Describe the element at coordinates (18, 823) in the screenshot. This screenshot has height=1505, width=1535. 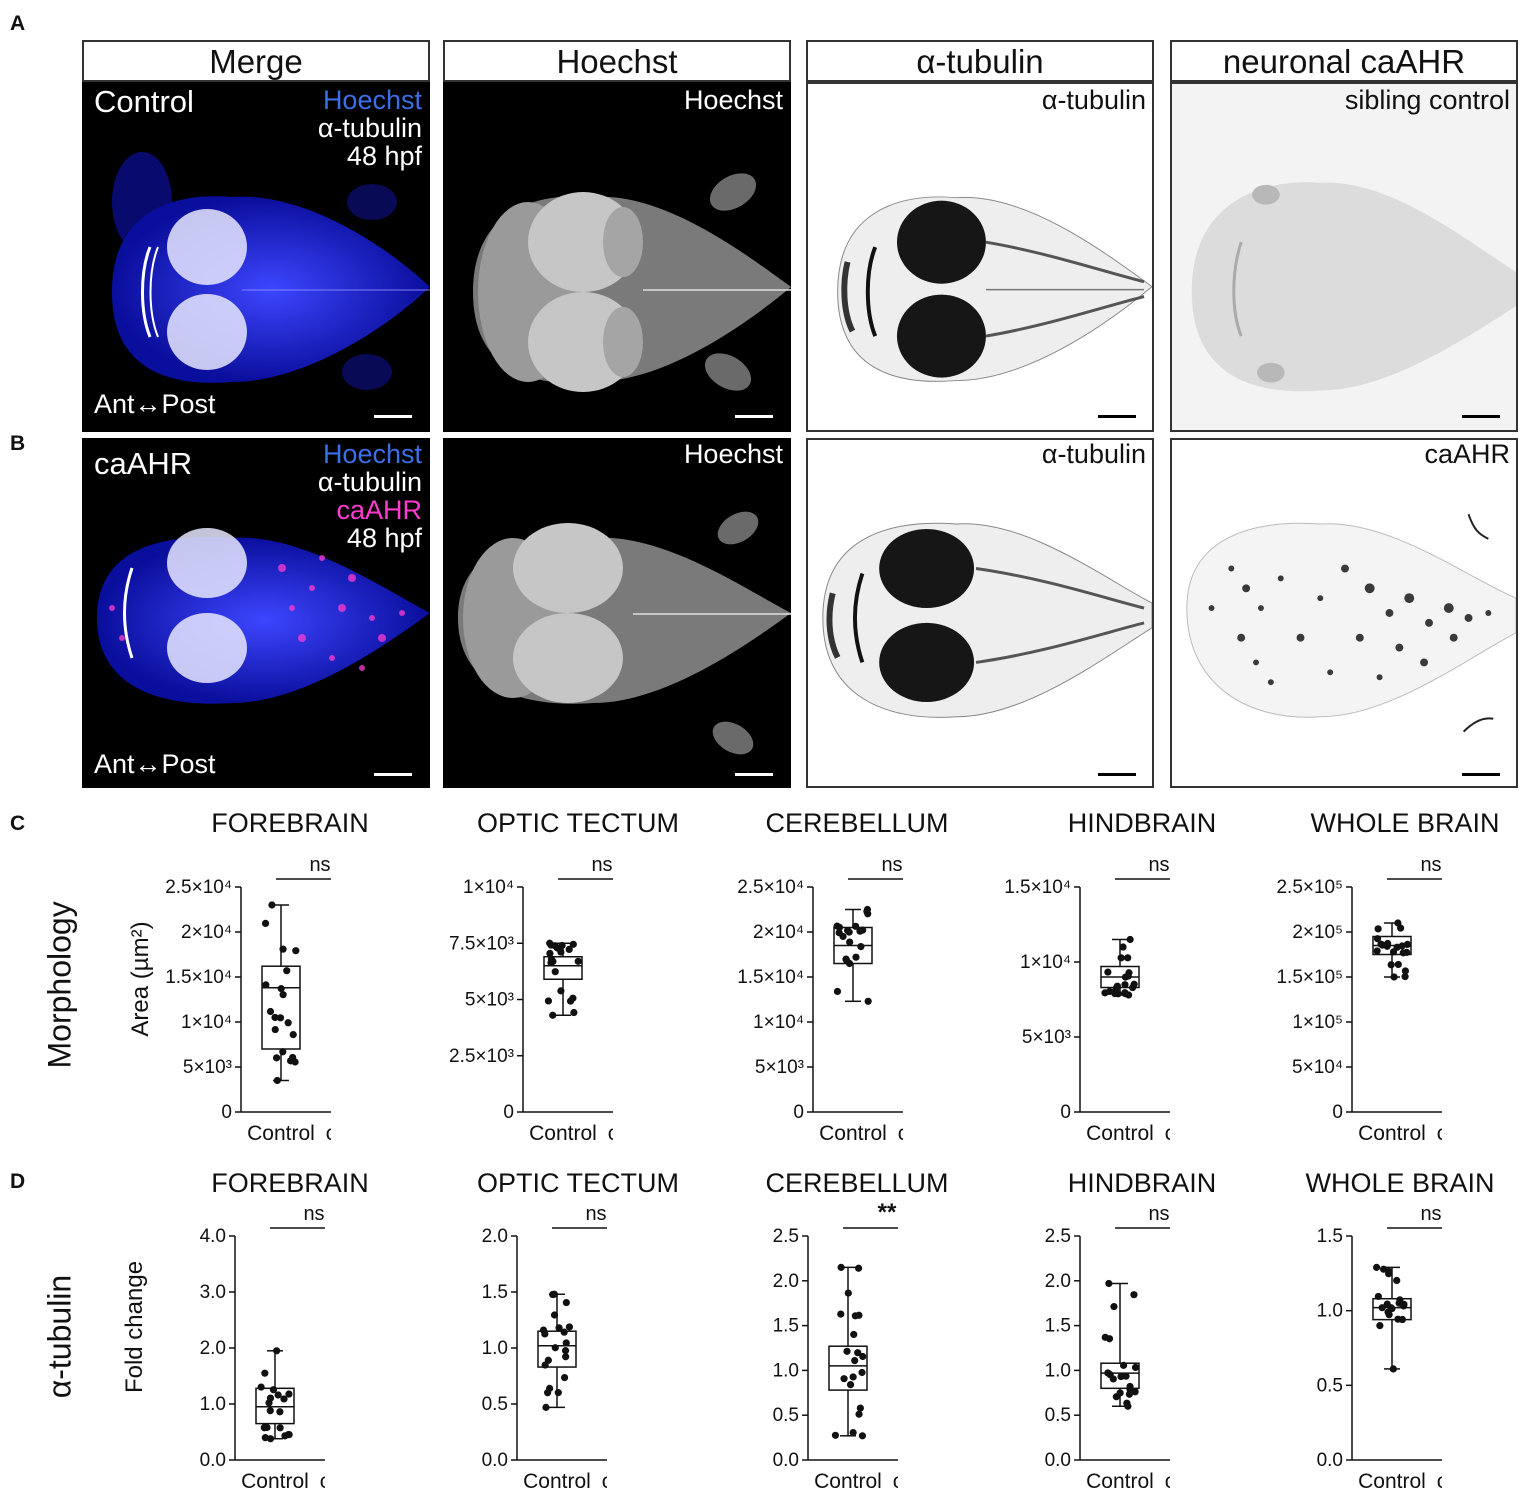
I see `panel-letter-c: C` at that location.